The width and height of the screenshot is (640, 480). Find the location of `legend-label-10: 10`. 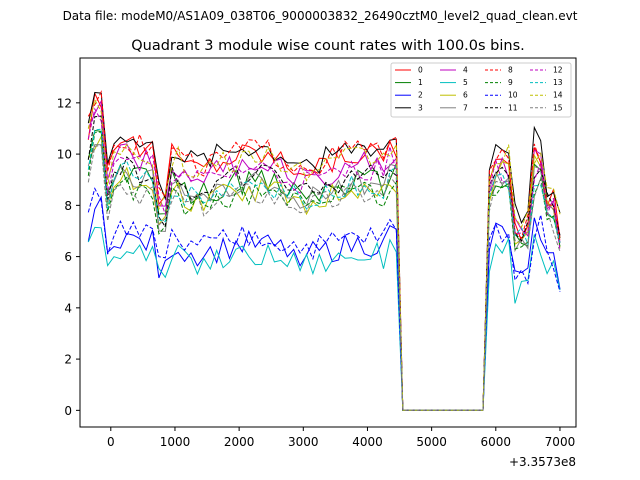

legend-label-10: 10 is located at coordinates (513, 95).